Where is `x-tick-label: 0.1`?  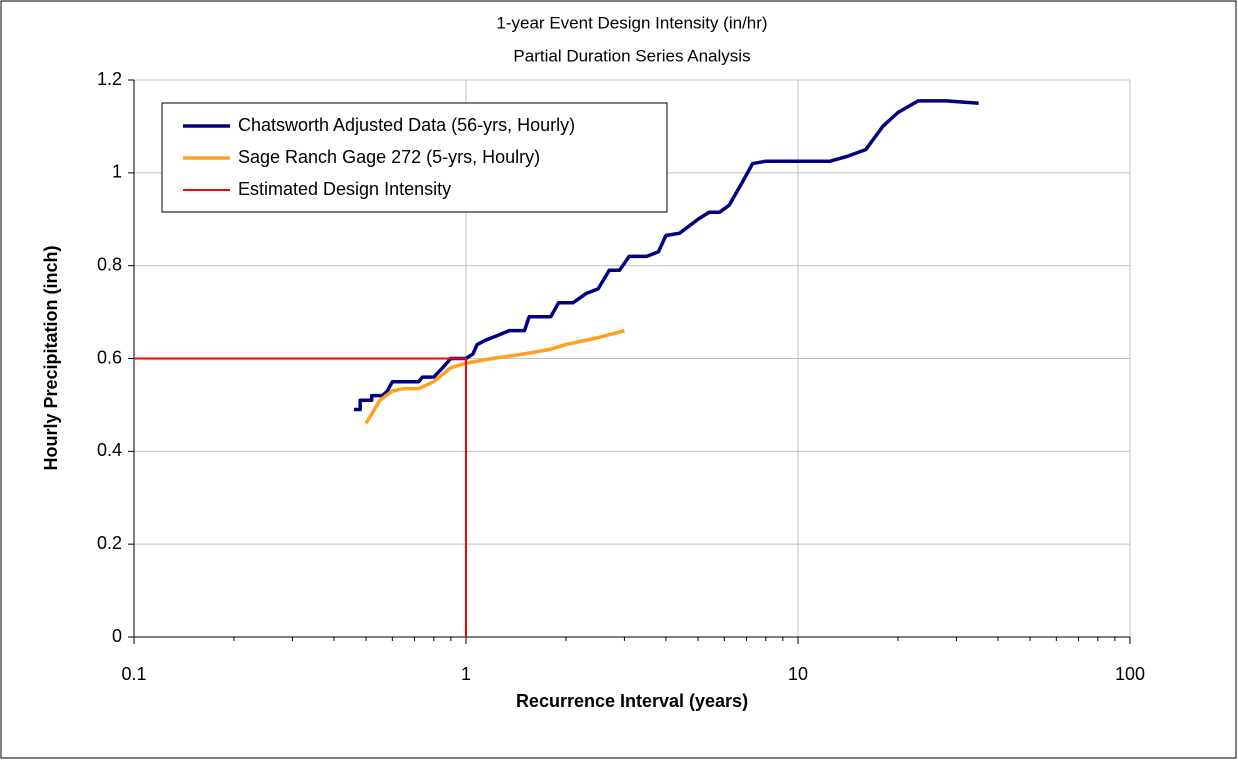 x-tick-label: 0.1 is located at coordinates (133, 674).